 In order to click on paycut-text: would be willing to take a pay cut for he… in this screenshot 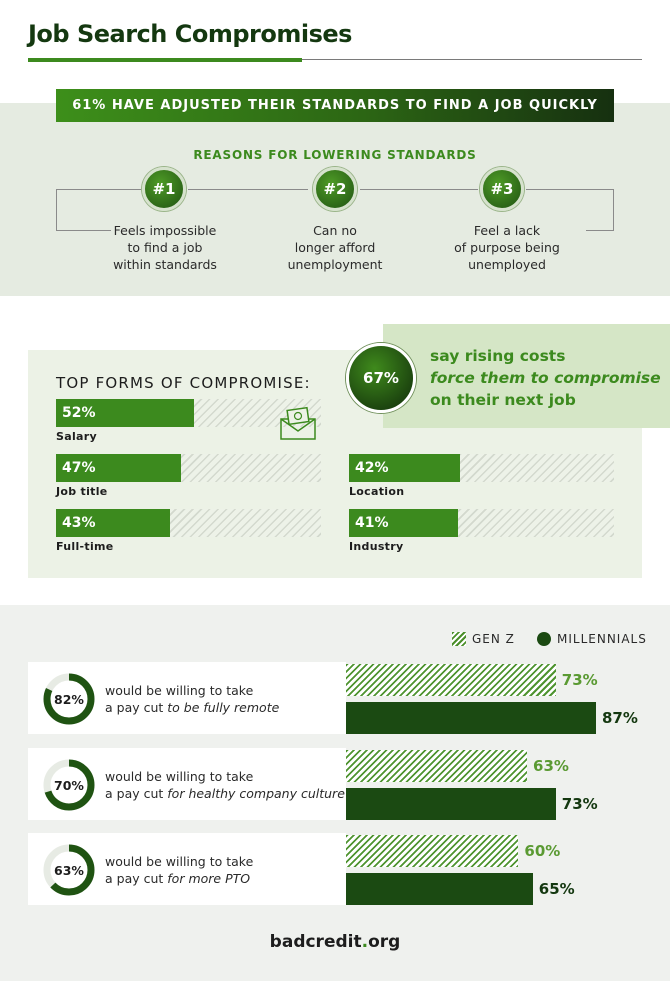, I will do `click(225, 785)`.